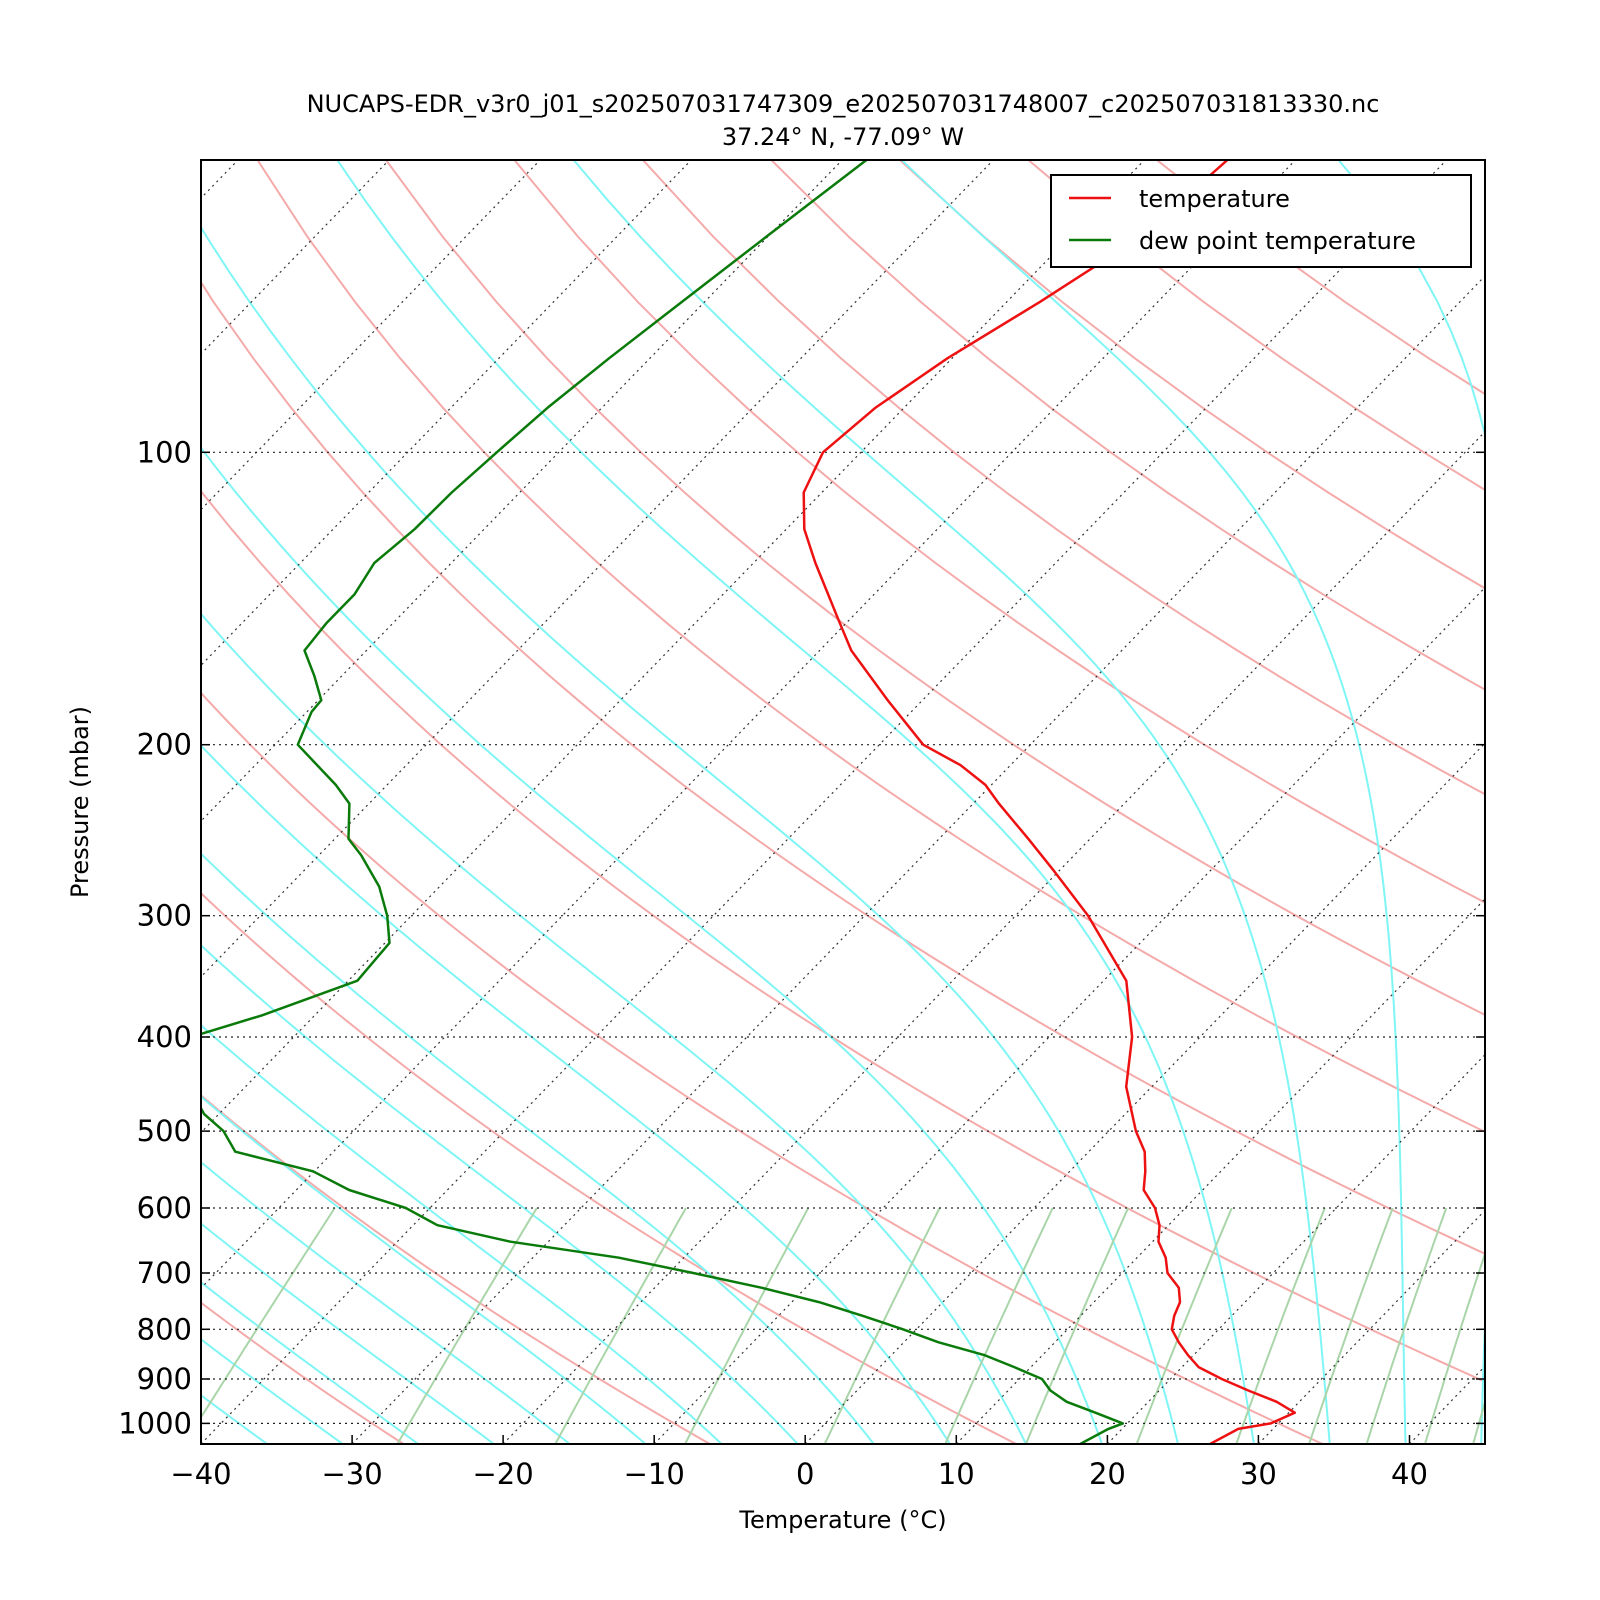  What do you see at coordinates (654, 1474) in the screenshot?
I see `x-tick-label: −10` at bounding box center [654, 1474].